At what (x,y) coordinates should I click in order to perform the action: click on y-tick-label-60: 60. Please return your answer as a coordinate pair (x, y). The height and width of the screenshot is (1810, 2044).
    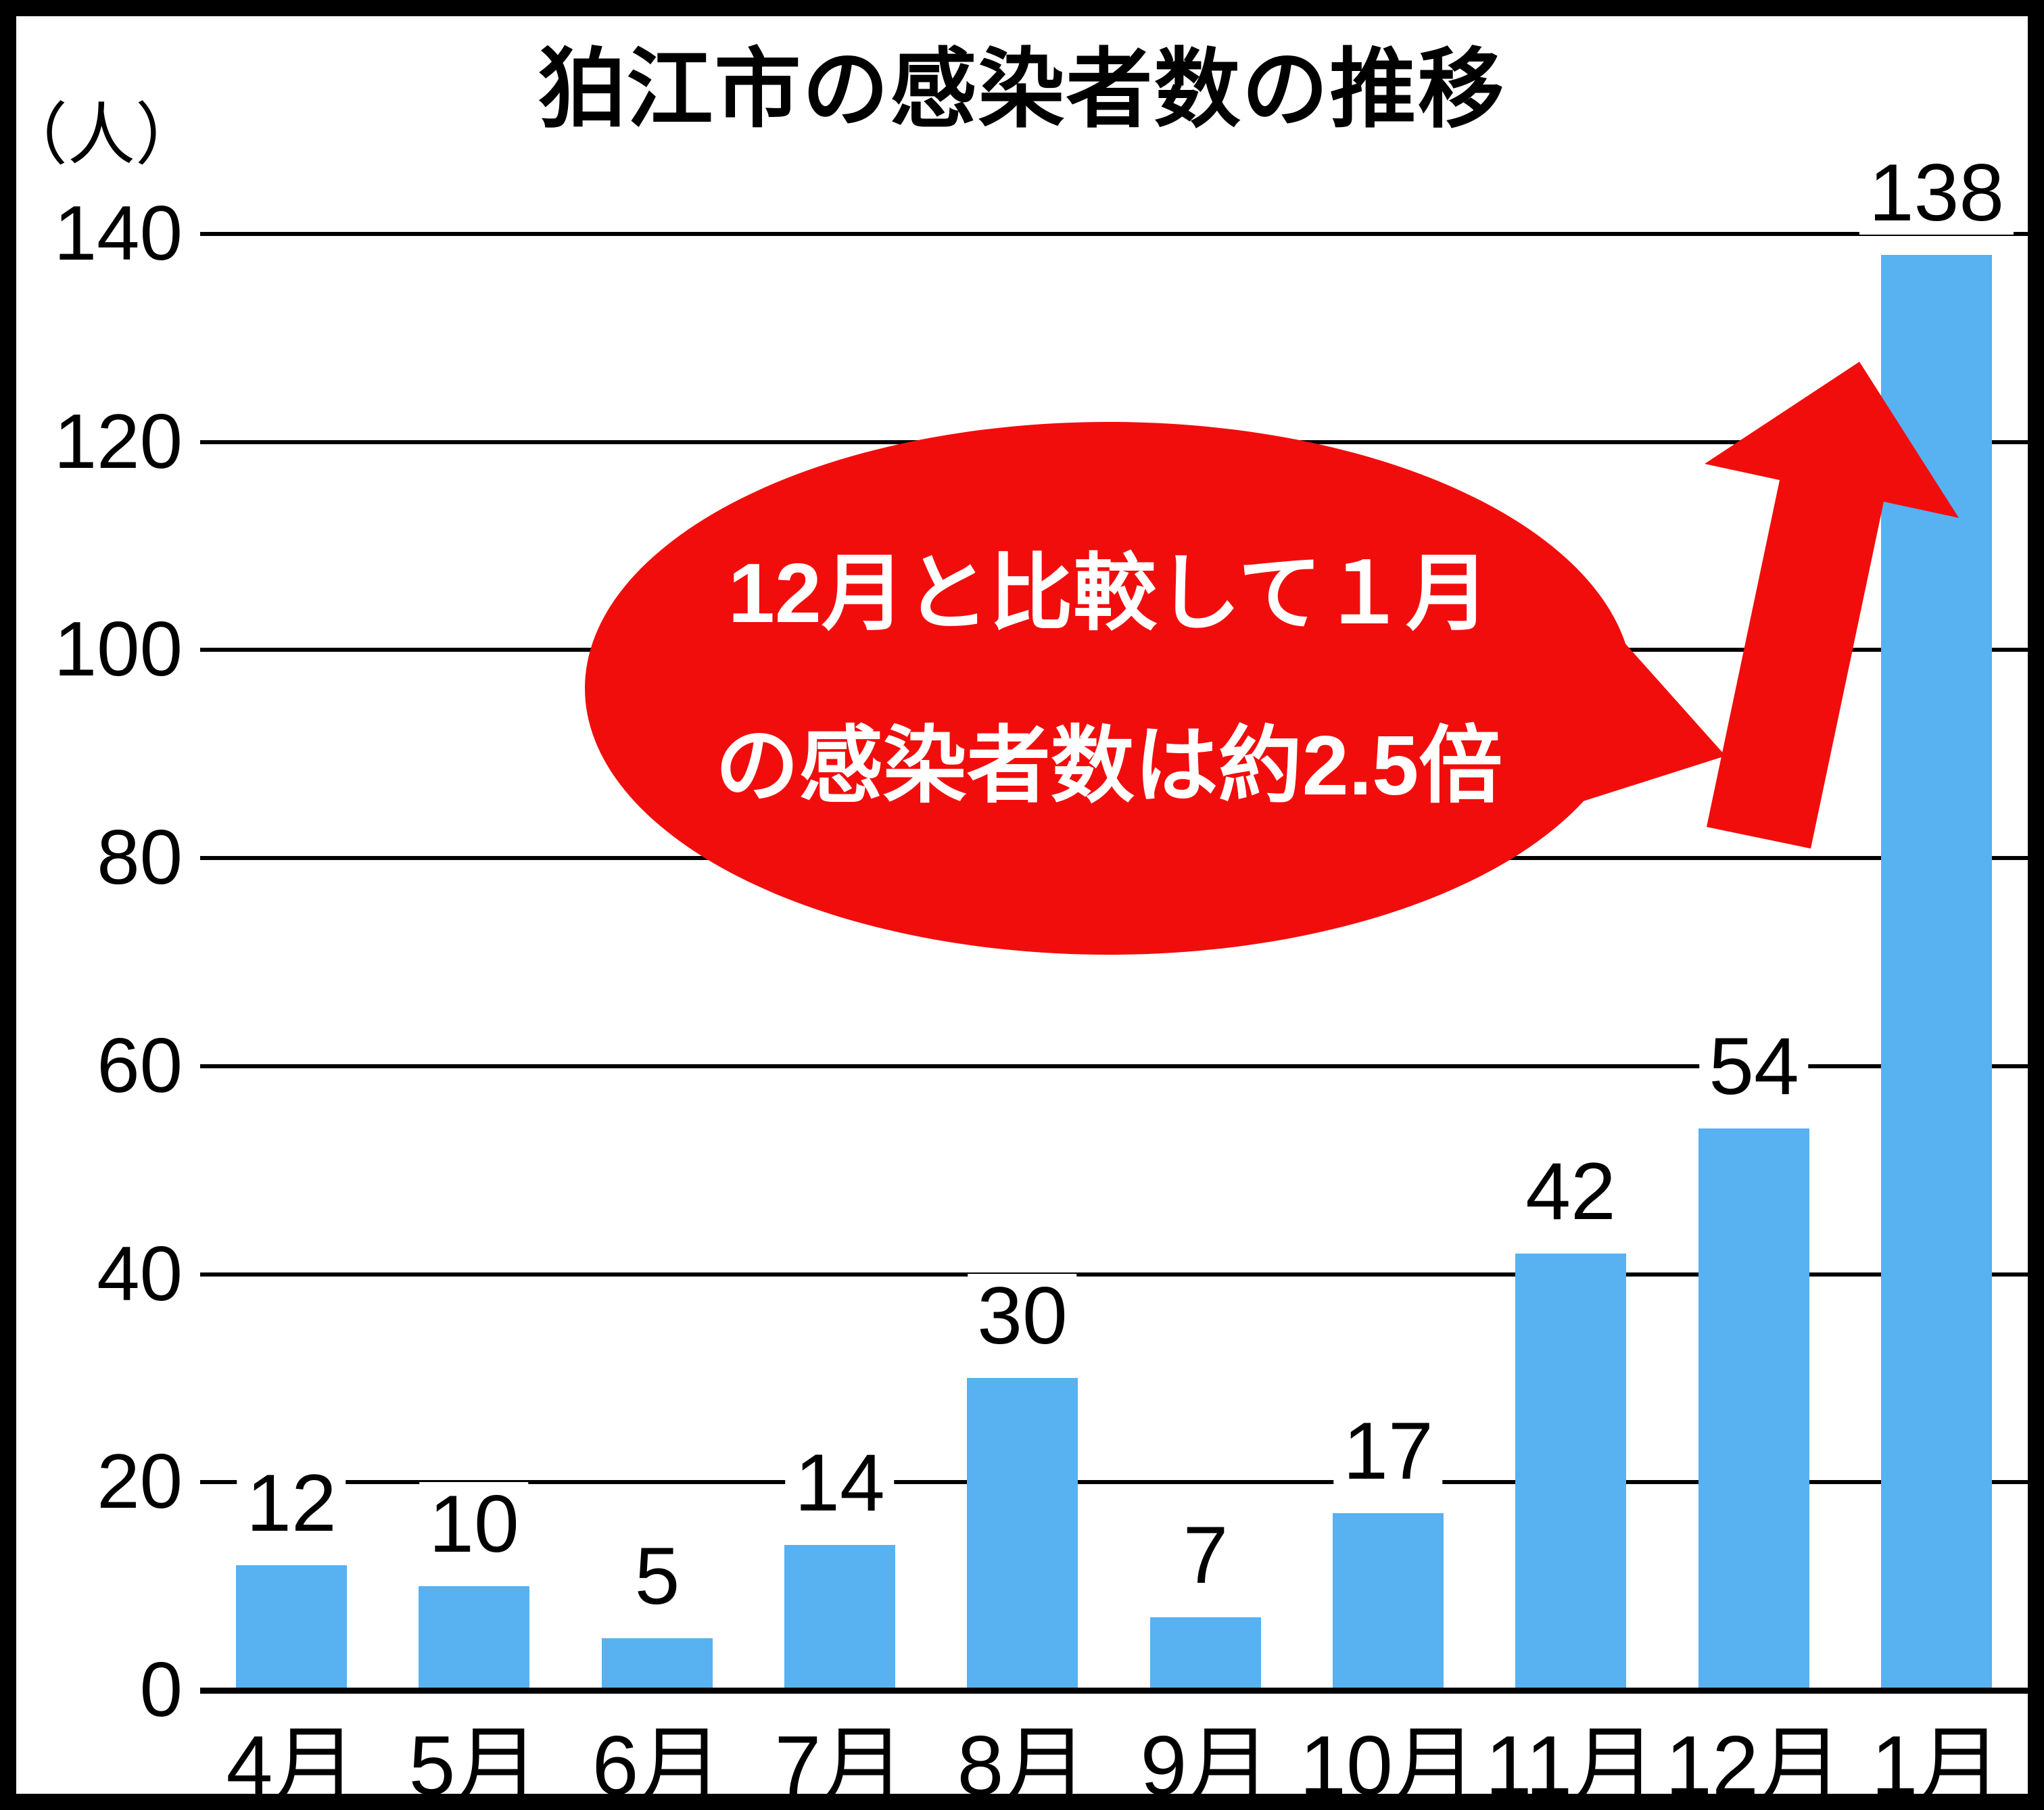
    Looking at the image, I should click on (140, 1066).